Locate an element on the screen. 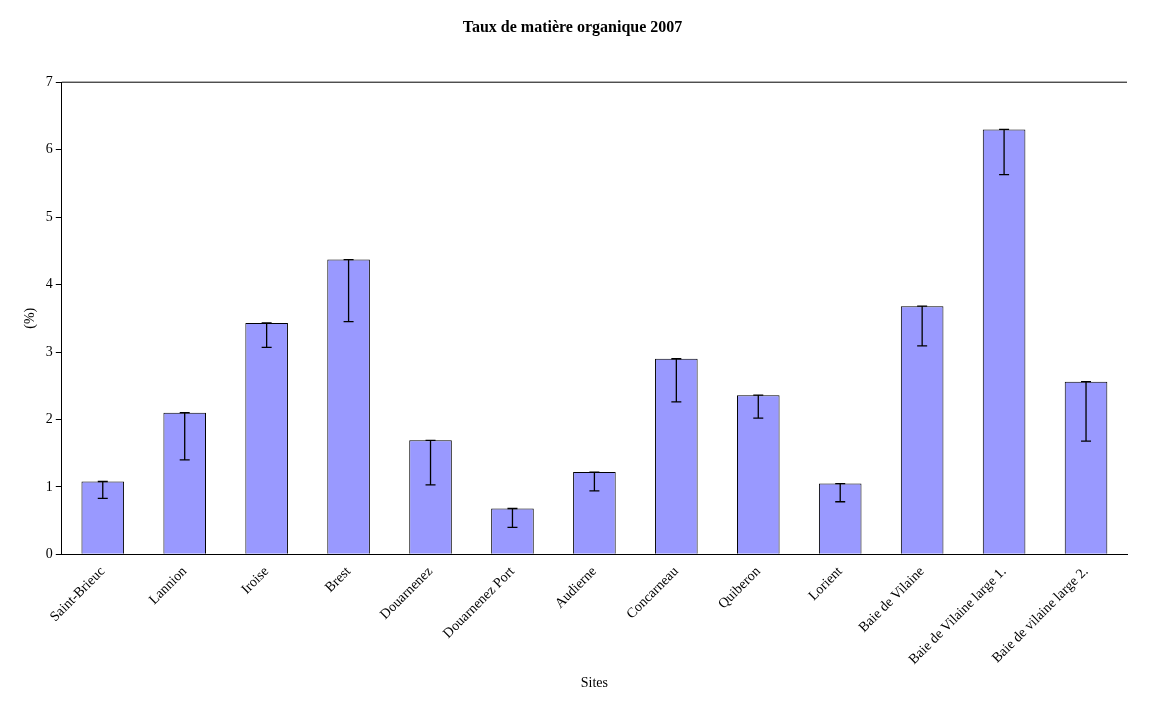 This screenshot has width=1165, height=709. y-tick-label: 3 is located at coordinates (49, 351).